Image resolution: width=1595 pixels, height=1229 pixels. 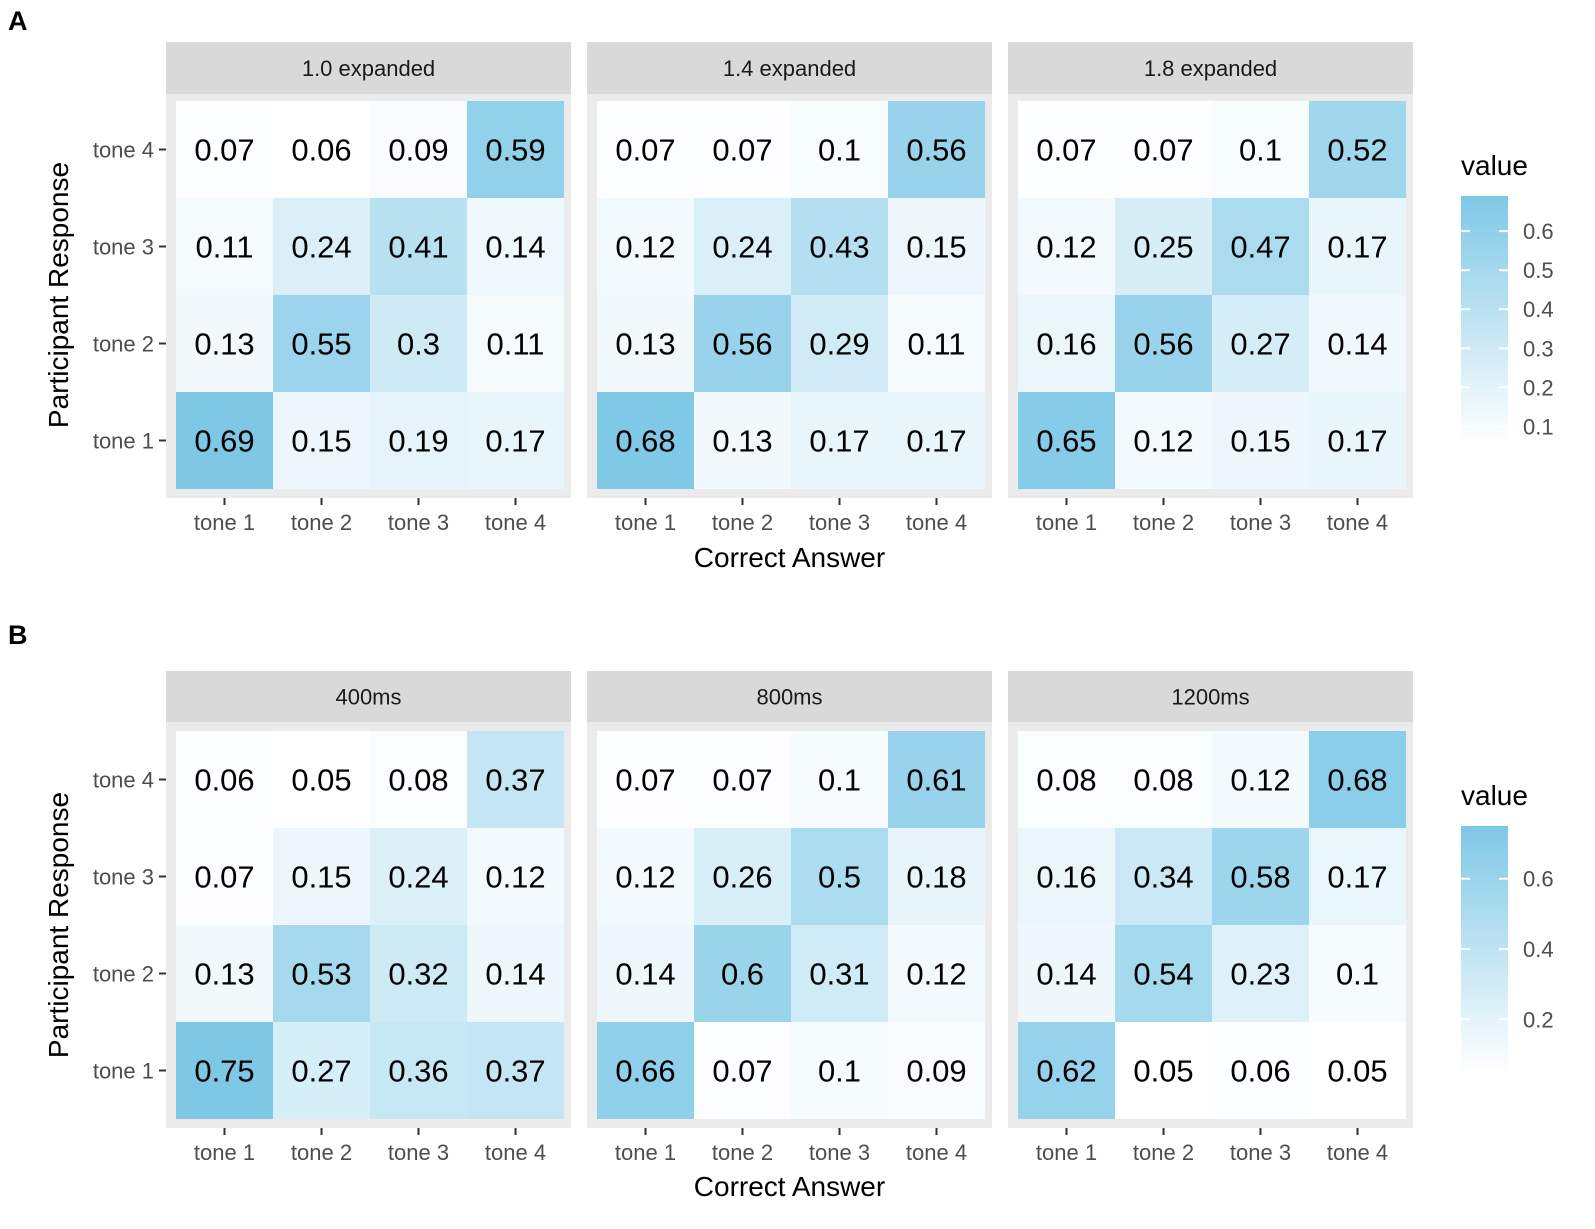 I want to click on tile-value-label: 0.29, so click(x=839, y=344).